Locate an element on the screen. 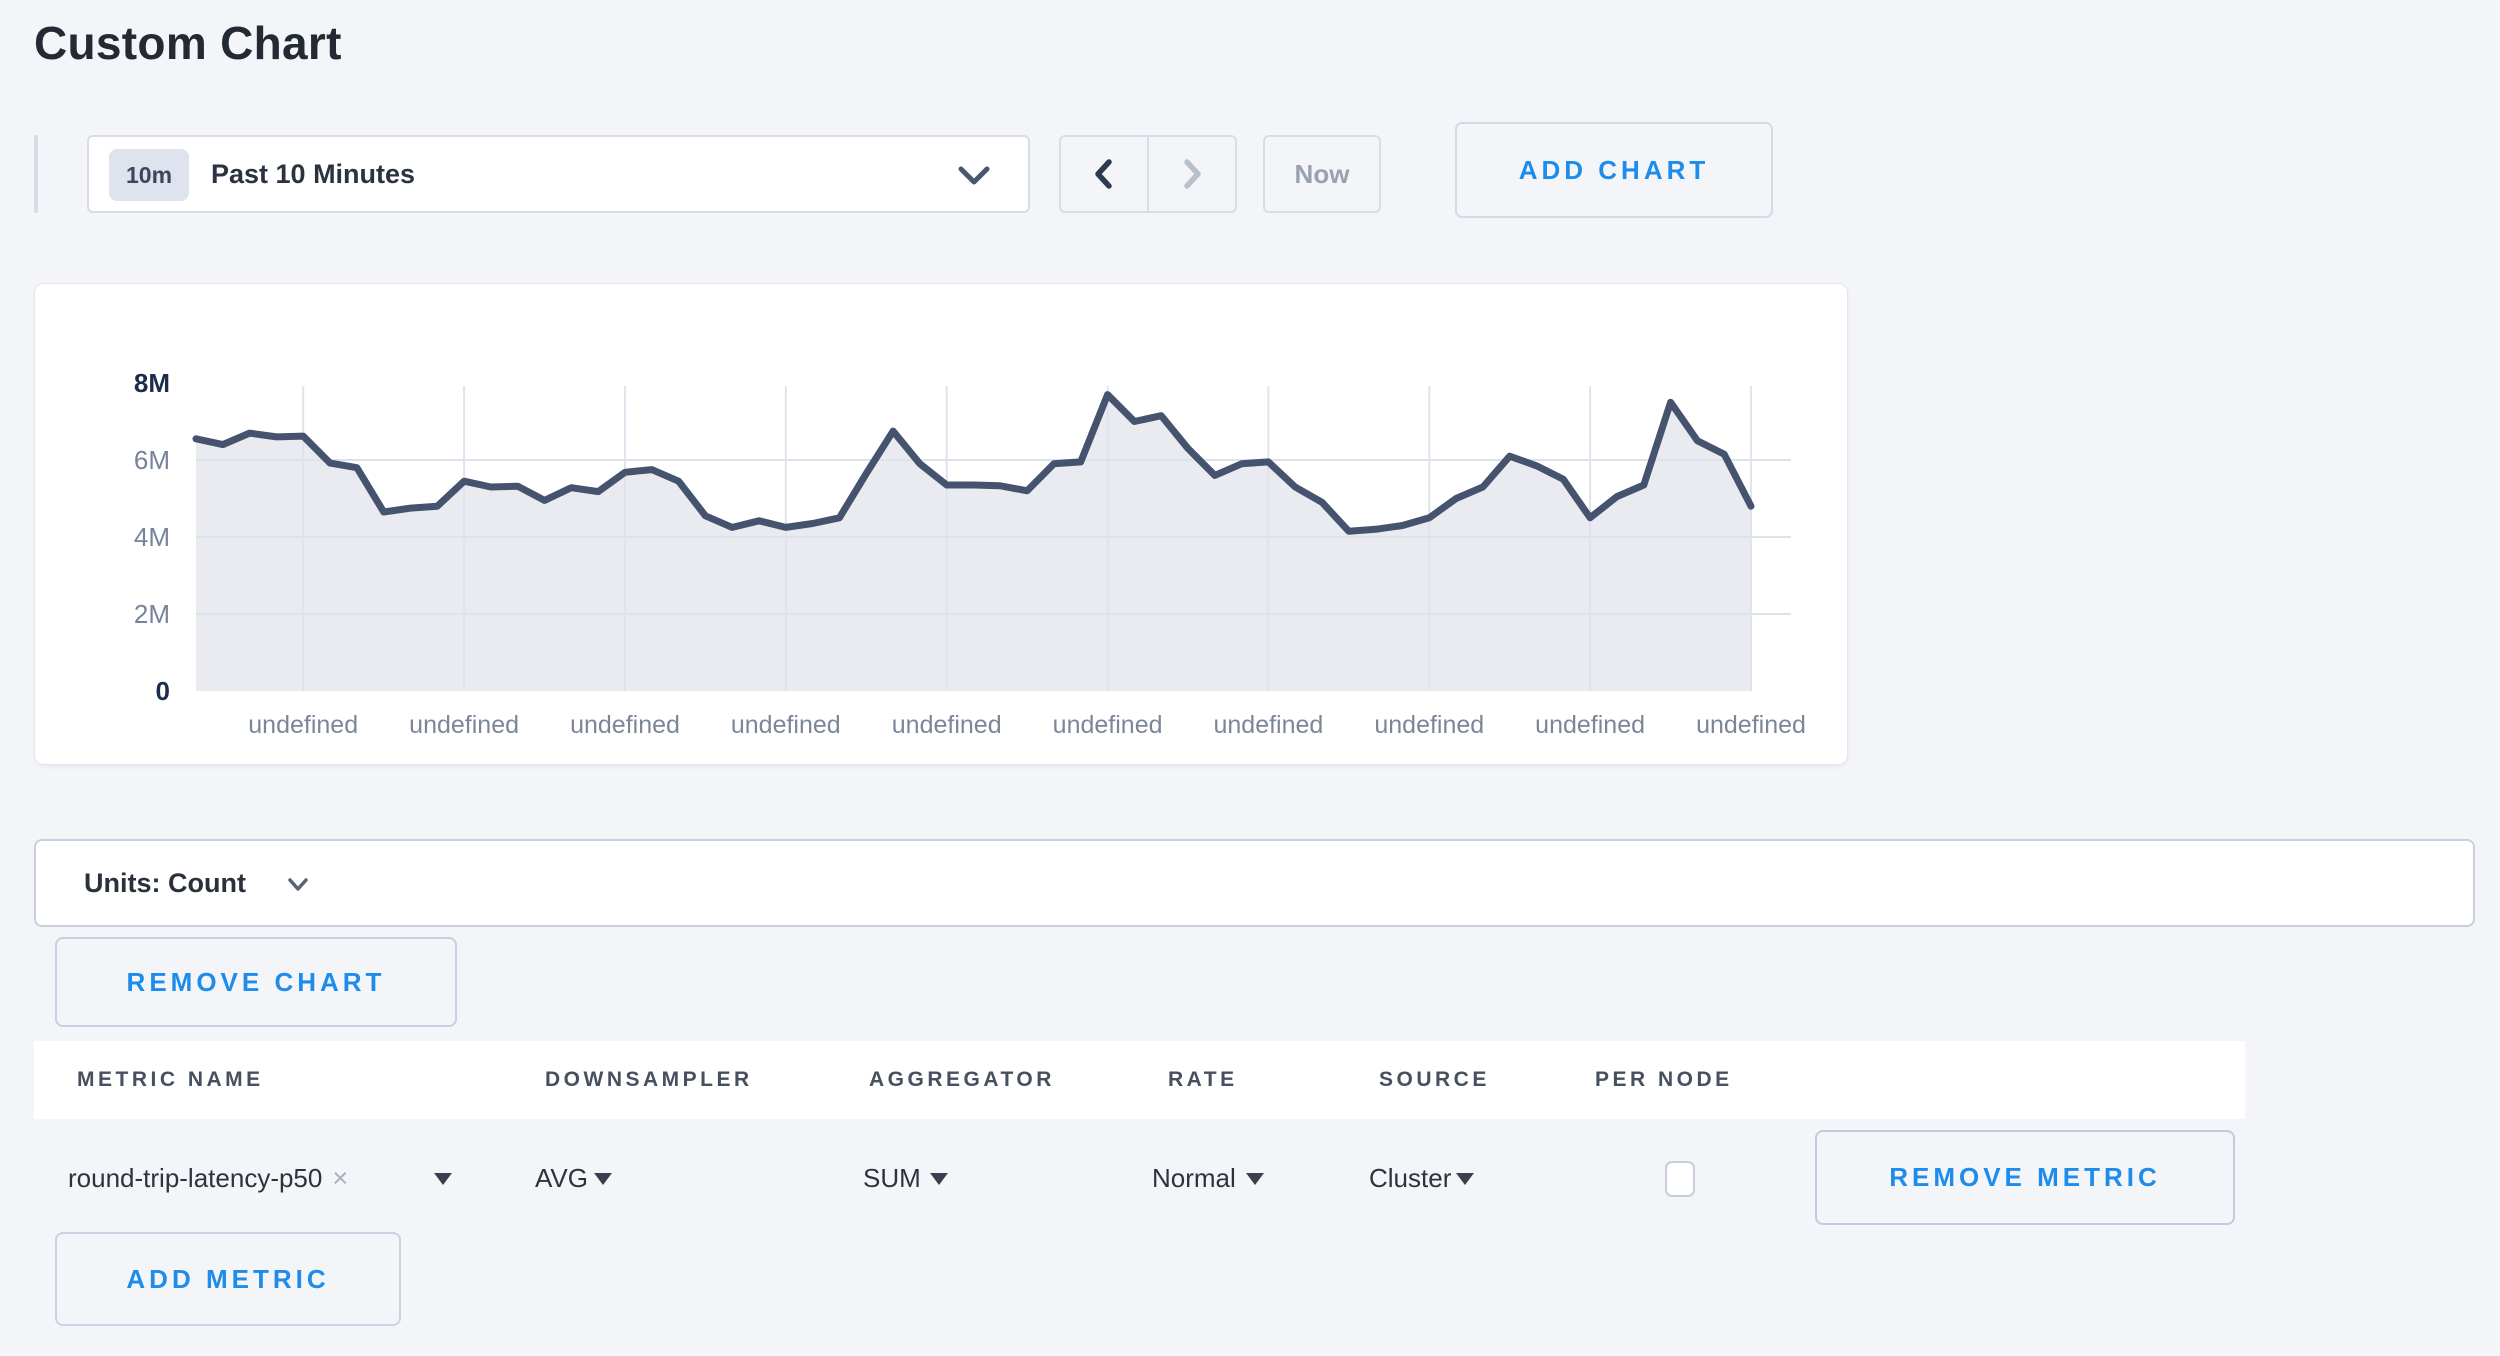  prev-time-button is located at coordinates (1104, 174).